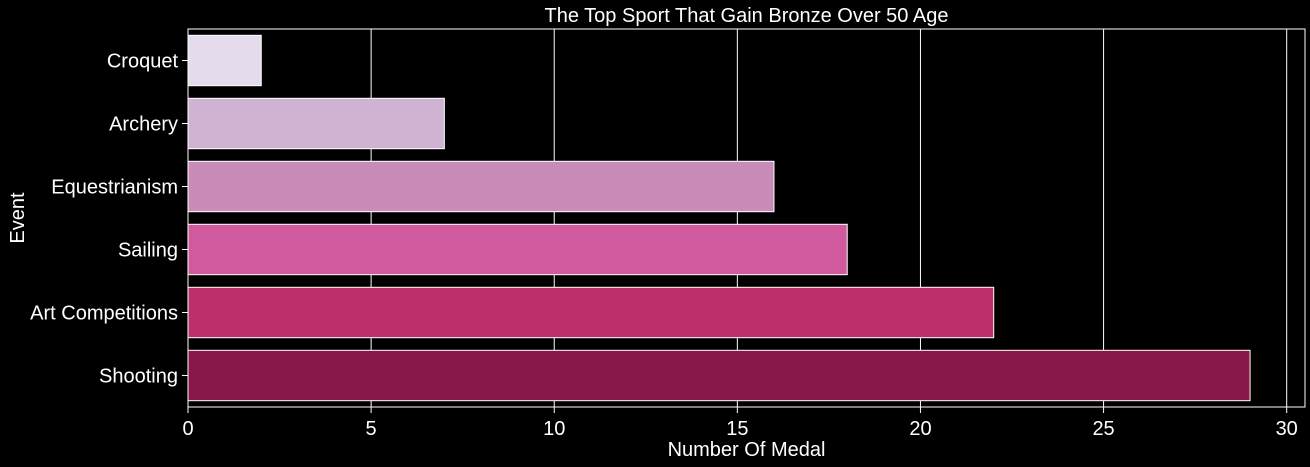  Describe the element at coordinates (224, 60) in the screenshot. I see `bar-croquet` at that location.